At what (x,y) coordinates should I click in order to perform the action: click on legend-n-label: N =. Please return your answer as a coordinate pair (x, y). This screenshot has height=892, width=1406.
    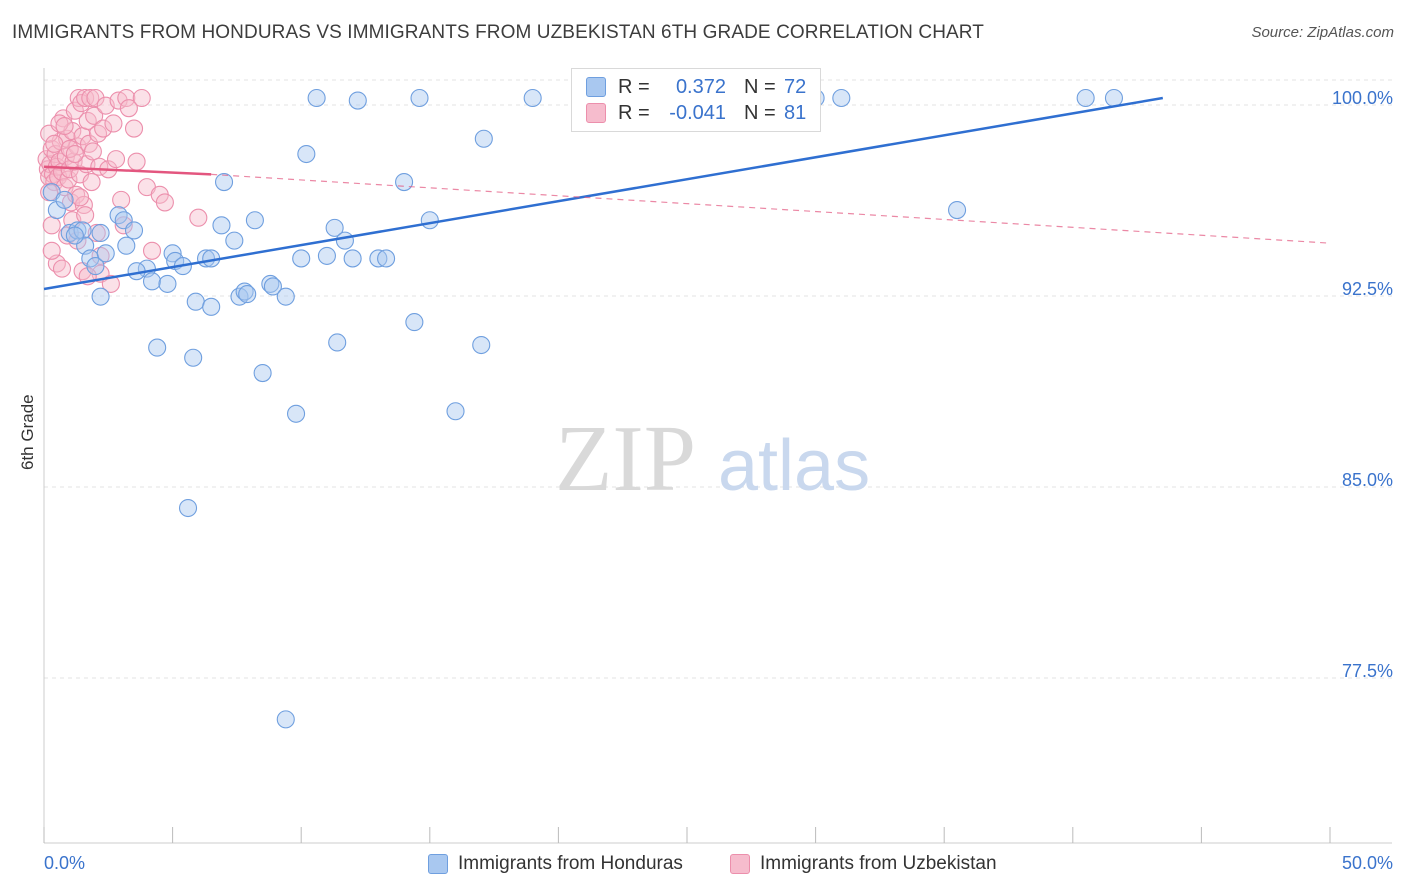
    Looking at the image, I should click on (760, 86).